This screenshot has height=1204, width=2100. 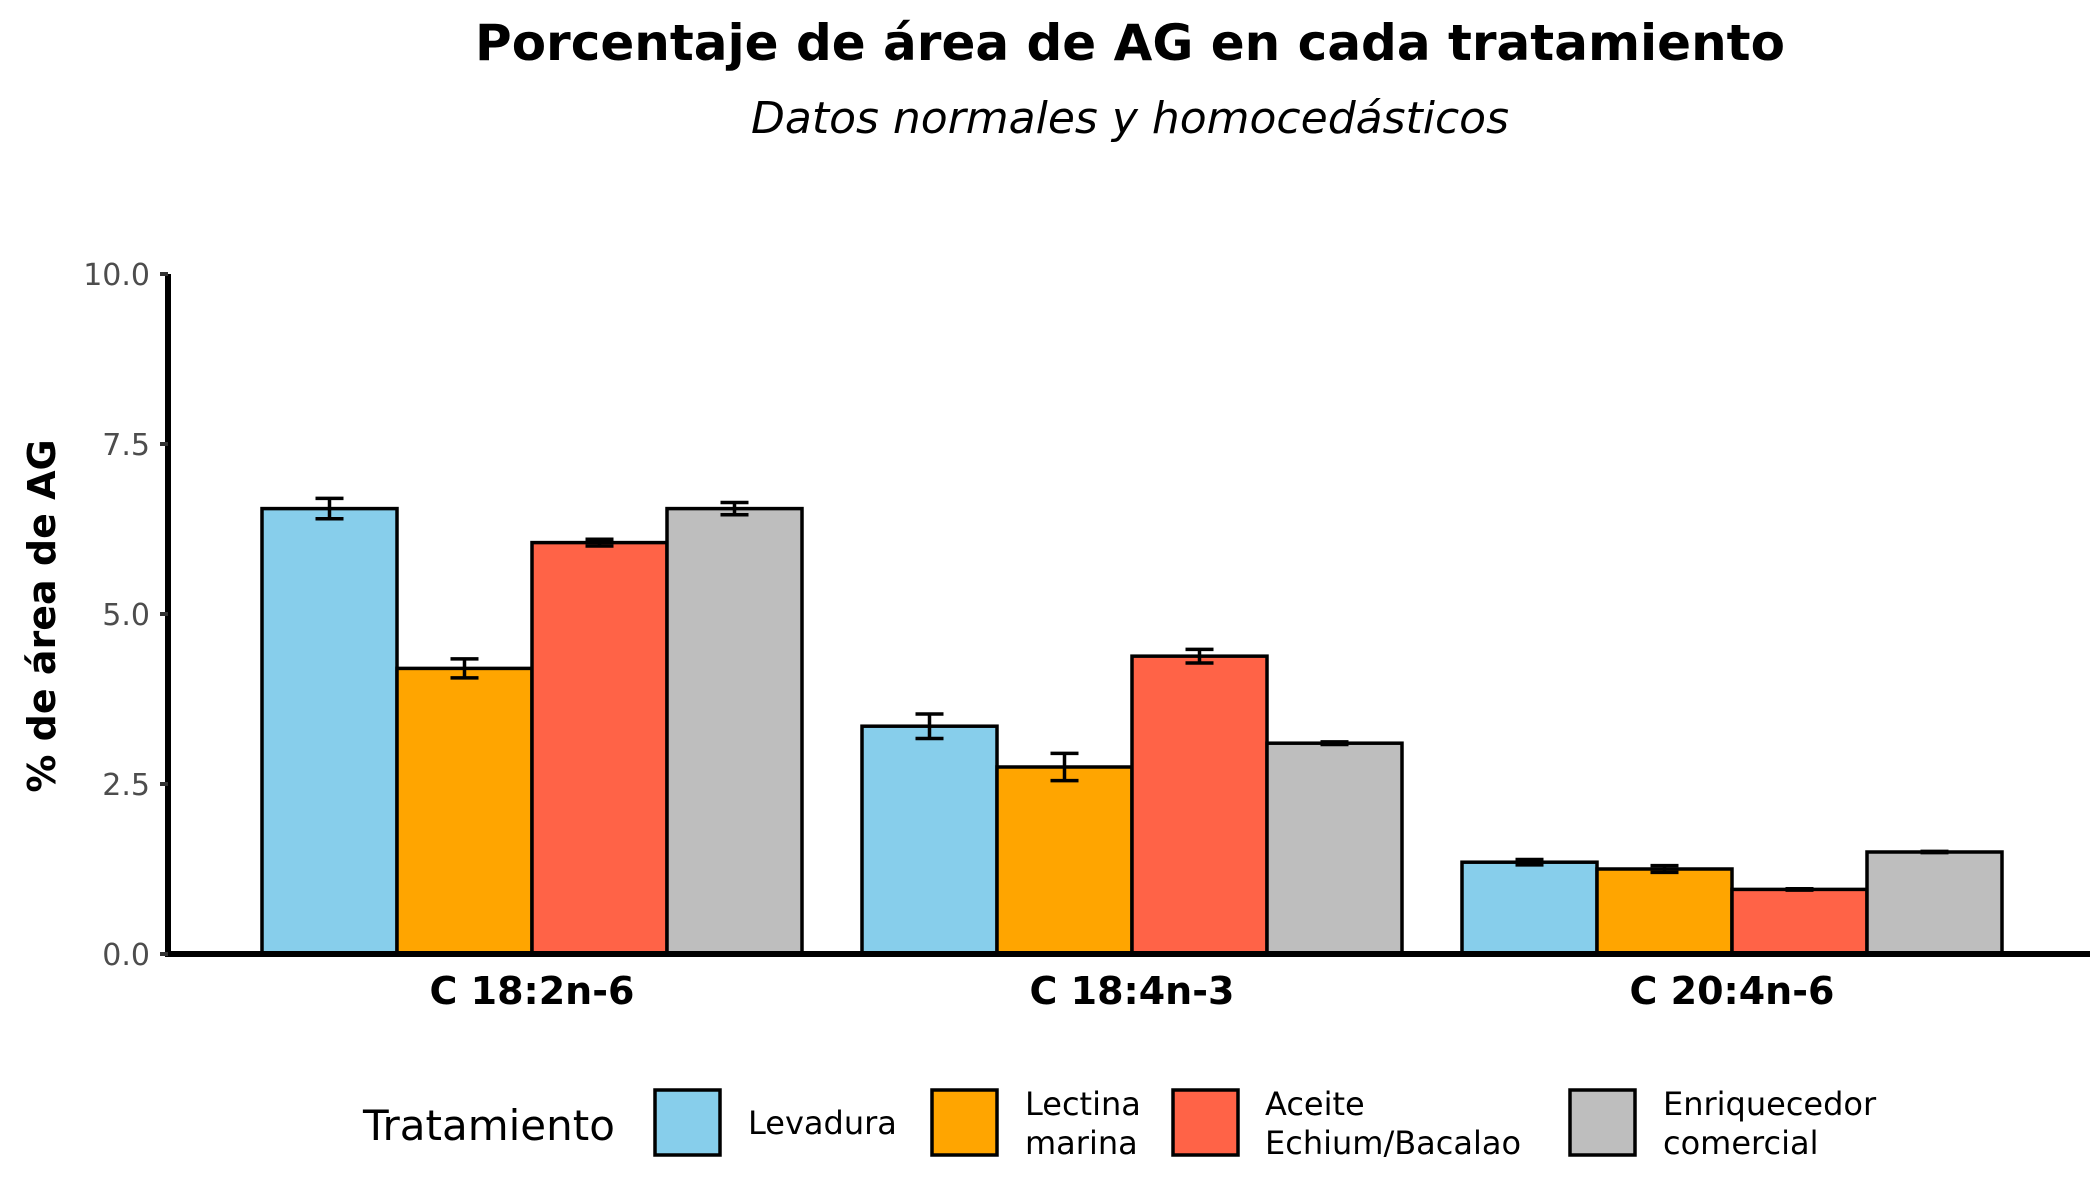 What do you see at coordinates (1770, 1123) in the screenshot?
I see `legend-label: Enriquecedor comercial` at bounding box center [1770, 1123].